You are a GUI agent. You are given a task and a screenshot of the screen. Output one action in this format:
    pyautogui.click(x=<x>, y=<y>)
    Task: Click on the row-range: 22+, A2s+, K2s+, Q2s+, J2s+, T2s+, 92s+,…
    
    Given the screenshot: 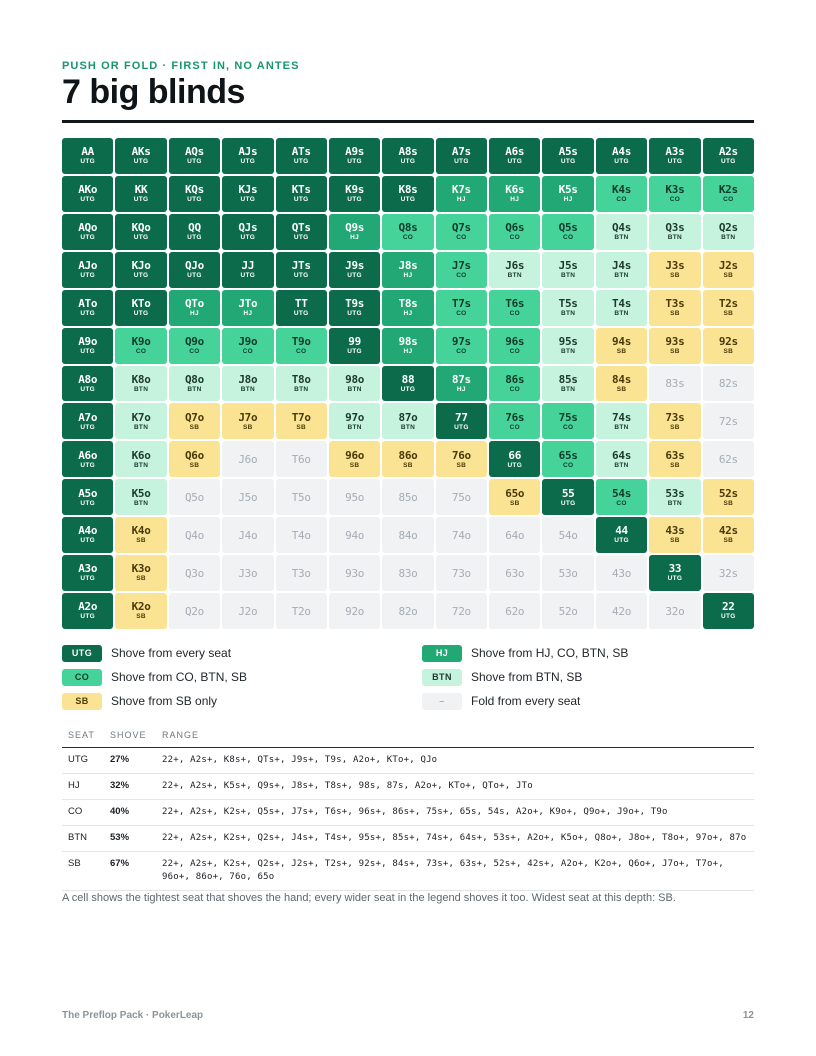 What is the action you would take?
    pyautogui.click(x=455, y=871)
    